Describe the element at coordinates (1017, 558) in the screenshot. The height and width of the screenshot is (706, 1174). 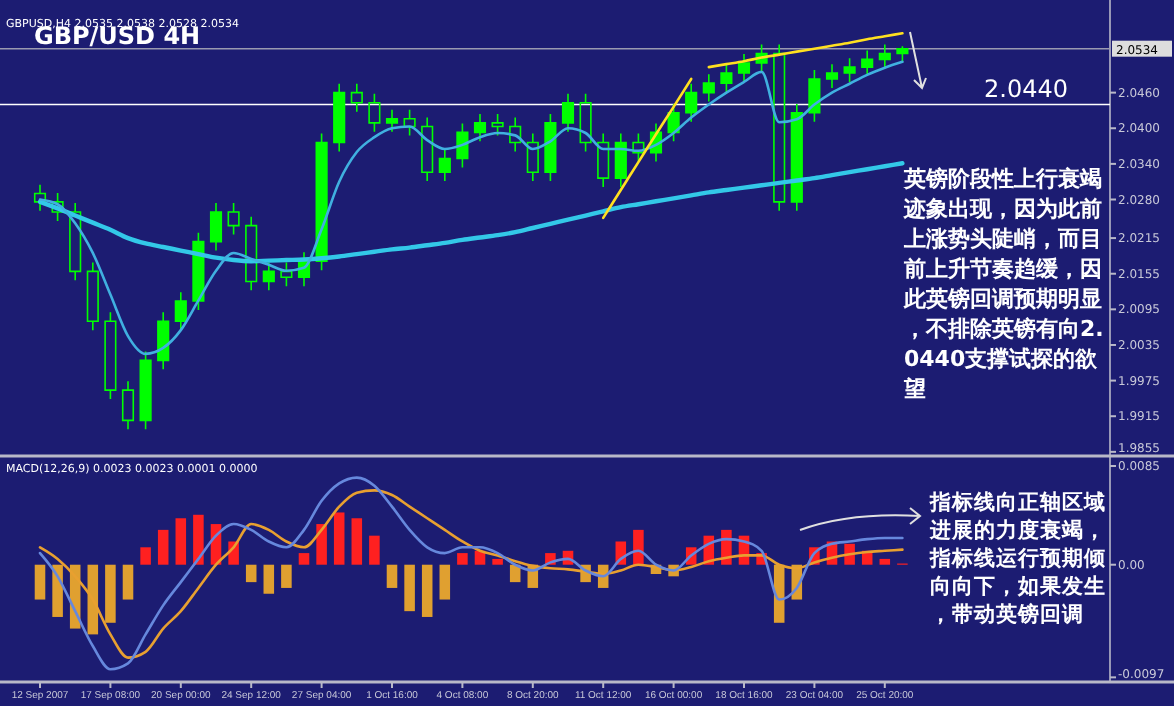
I see `text: 指标线向正轴区域进展的力度衰竭，指标线运行预期倾向向下，如果发生，带动英镑回调` at that location.